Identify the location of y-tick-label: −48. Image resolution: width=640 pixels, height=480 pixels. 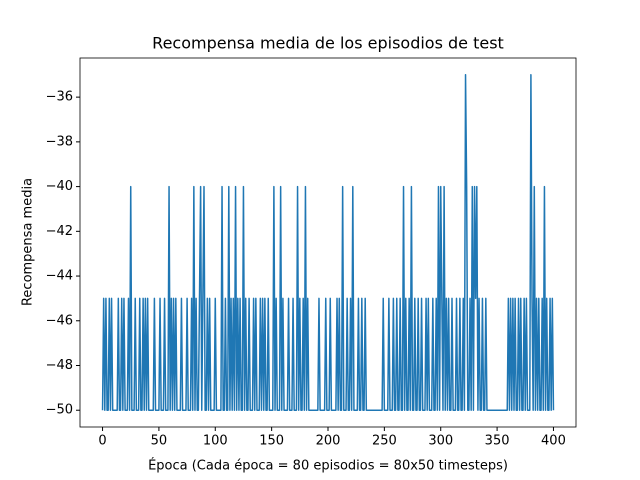
(59, 365).